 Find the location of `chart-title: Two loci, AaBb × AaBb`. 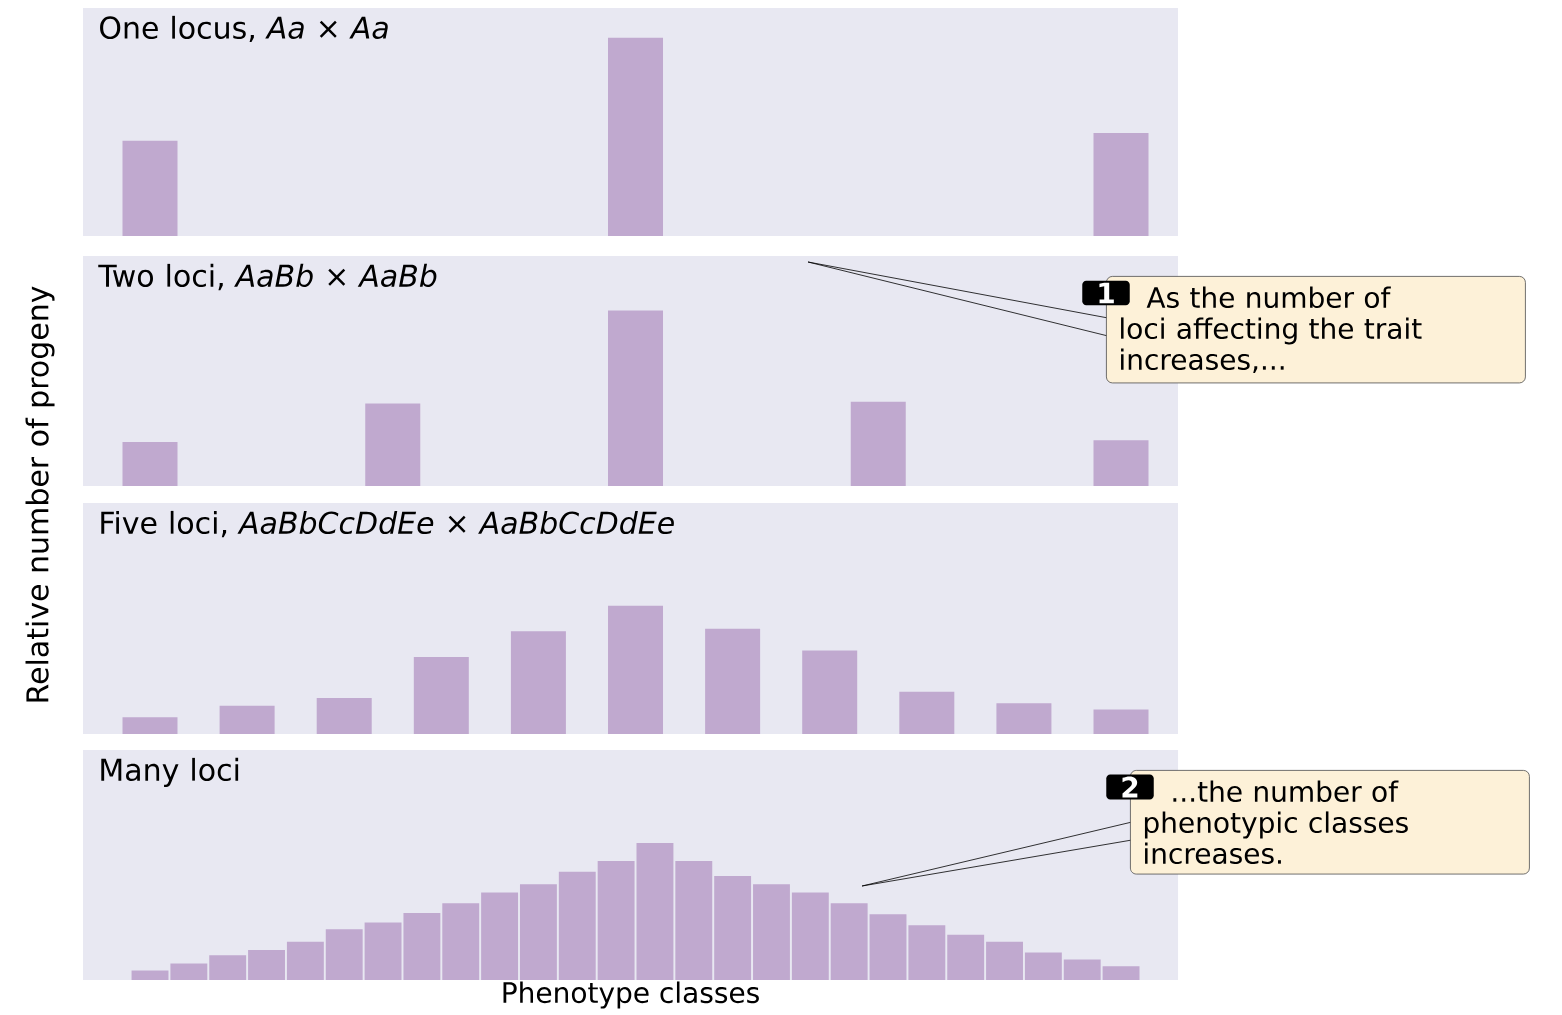

chart-title: Two loci, AaBb × AaBb is located at coordinates (267, 277).